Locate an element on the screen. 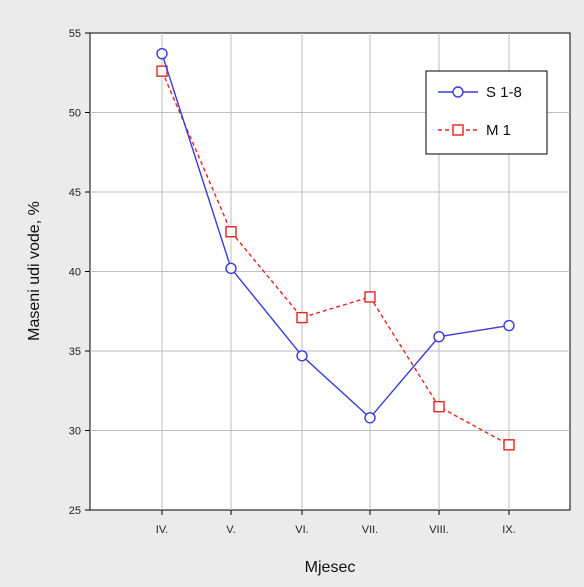  legend: S 1-8 M 1 is located at coordinates (486, 112).